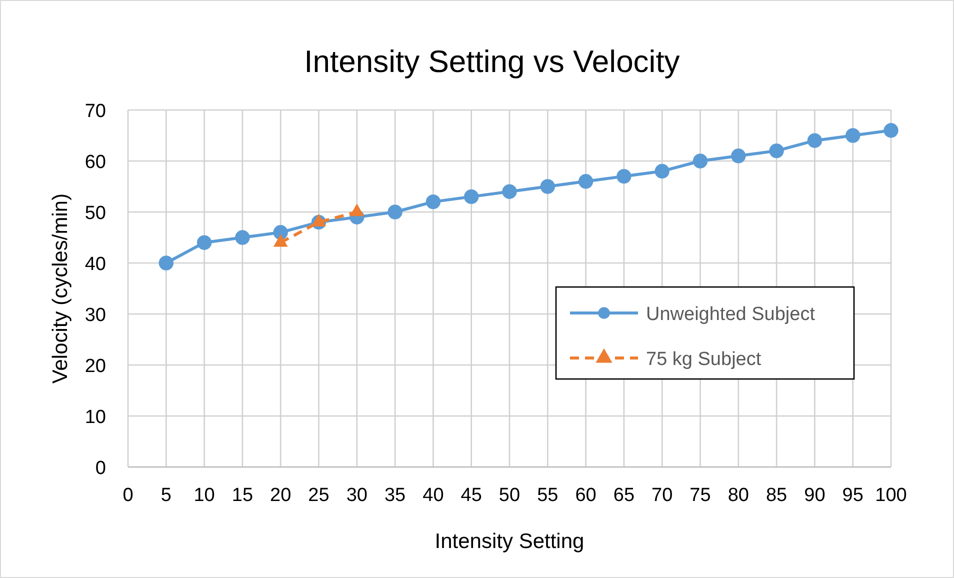 Image resolution: width=954 pixels, height=578 pixels. I want to click on legend-label: 75 kg Subject, so click(704, 359).